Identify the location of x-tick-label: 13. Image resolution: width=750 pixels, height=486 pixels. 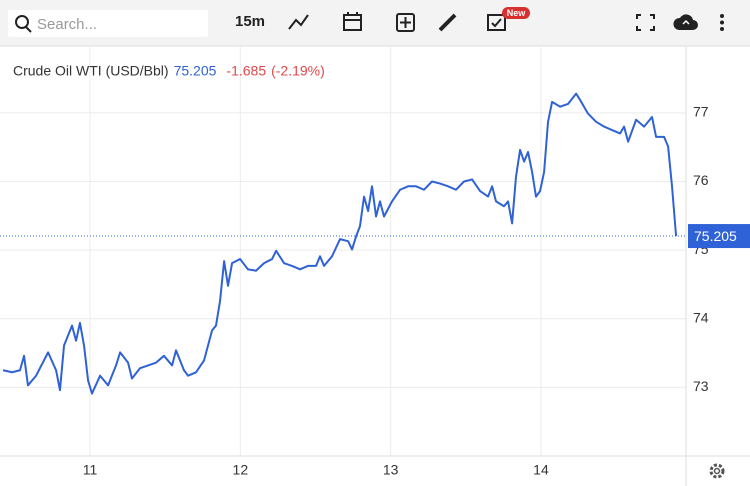
(391, 470).